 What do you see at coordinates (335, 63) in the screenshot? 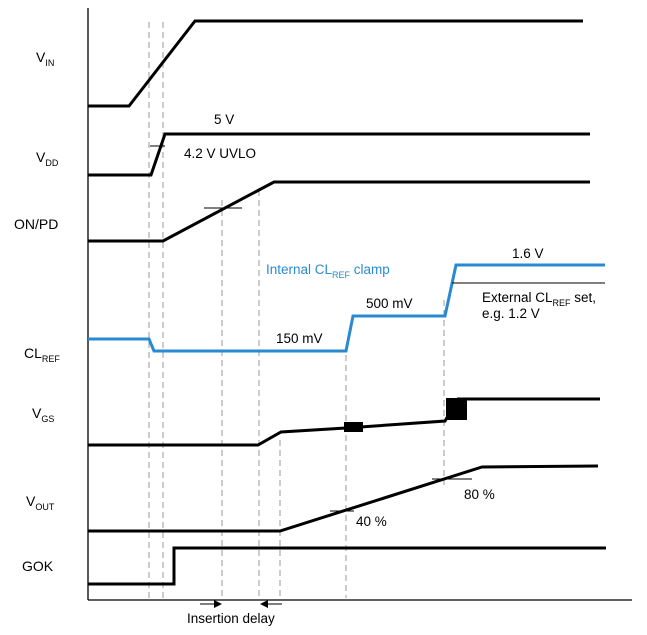
I see `waveform-vin` at bounding box center [335, 63].